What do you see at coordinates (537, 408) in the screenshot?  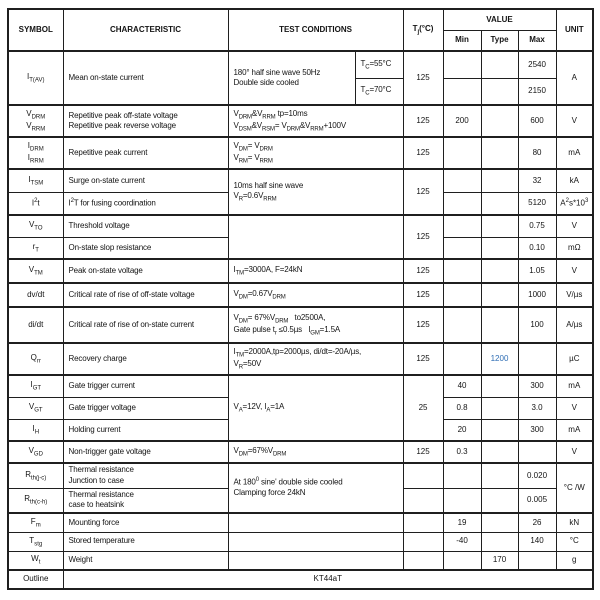 I see `vgt-max: 3.0` at bounding box center [537, 408].